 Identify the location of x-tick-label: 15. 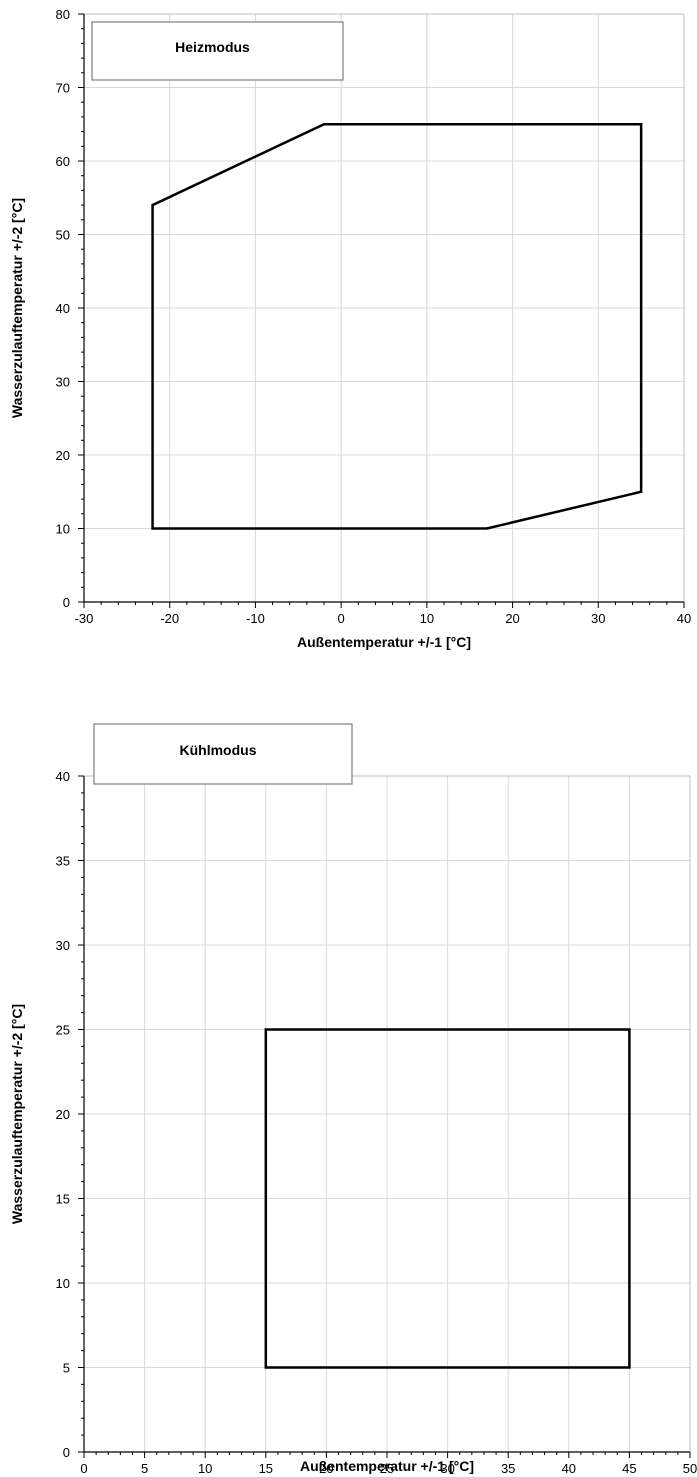
(266, 1468).